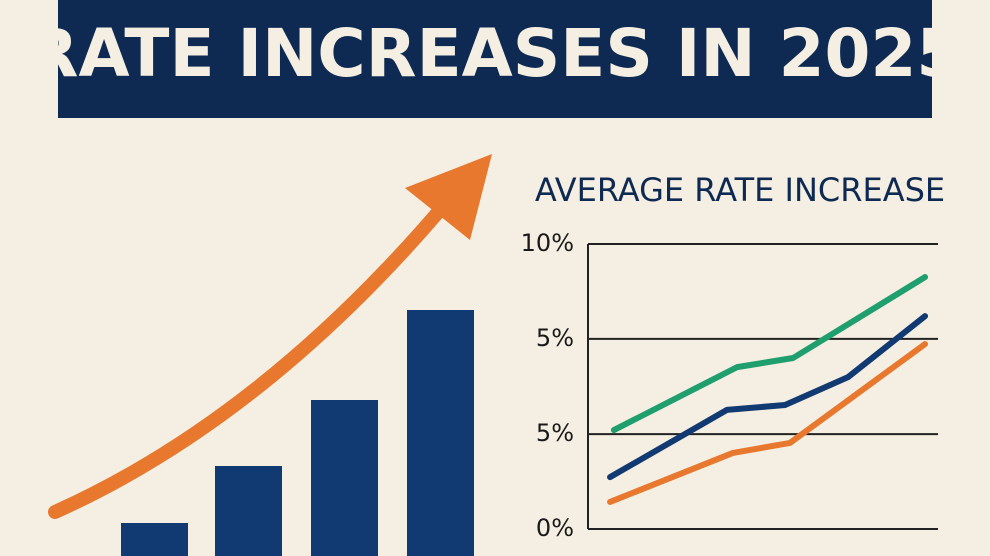 The height and width of the screenshot is (556, 990). What do you see at coordinates (547, 243) in the screenshot?
I see `y-tick-label: 10%` at bounding box center [547, 243].